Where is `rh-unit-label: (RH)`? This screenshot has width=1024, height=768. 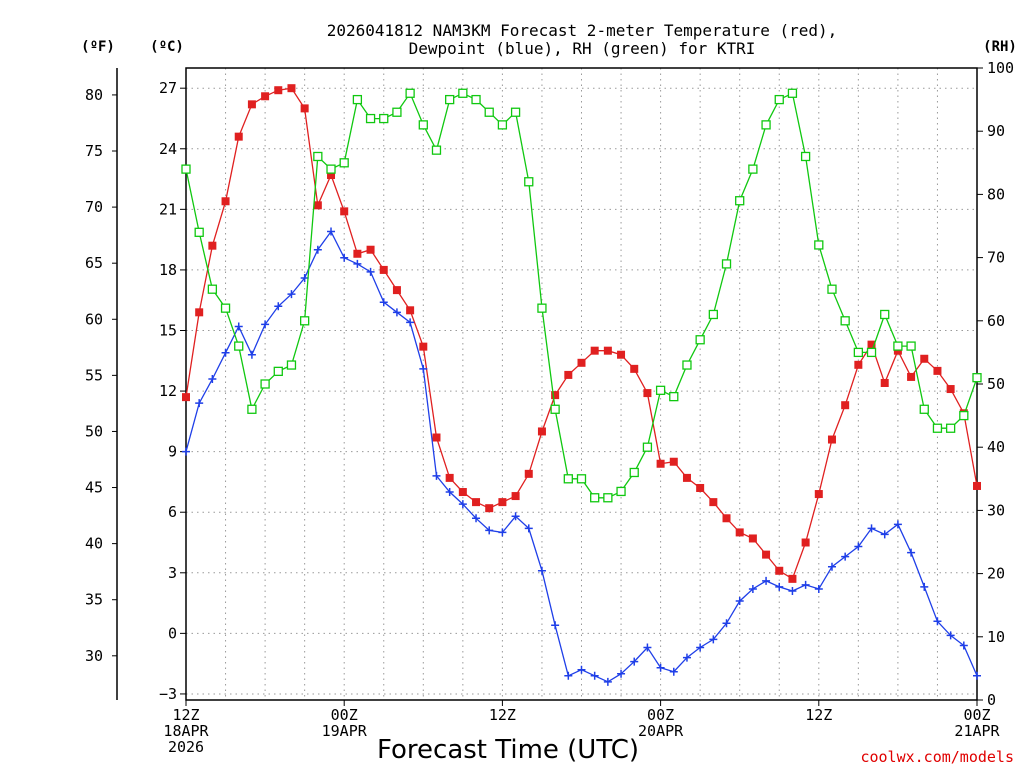 rh-unit-label: (RH) is located at coordinates (1000, 47).